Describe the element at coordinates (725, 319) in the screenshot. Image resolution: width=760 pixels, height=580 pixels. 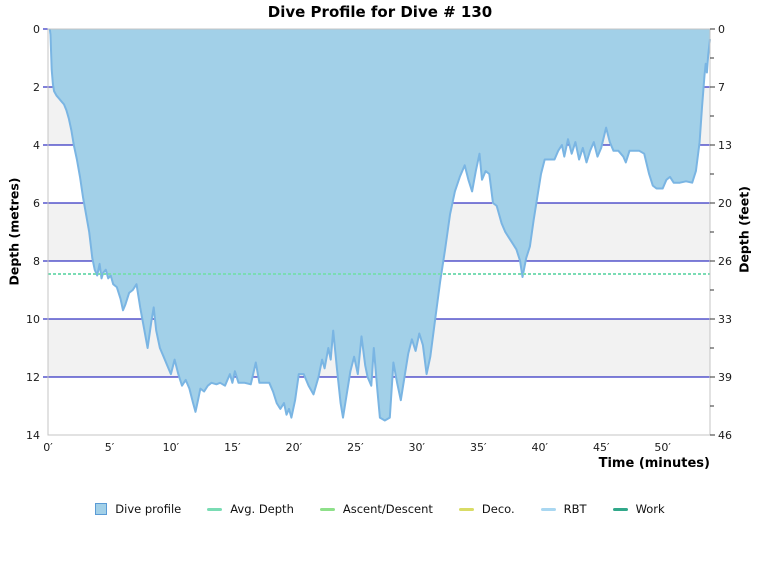
I see `right-tick-label: 33` at that location.